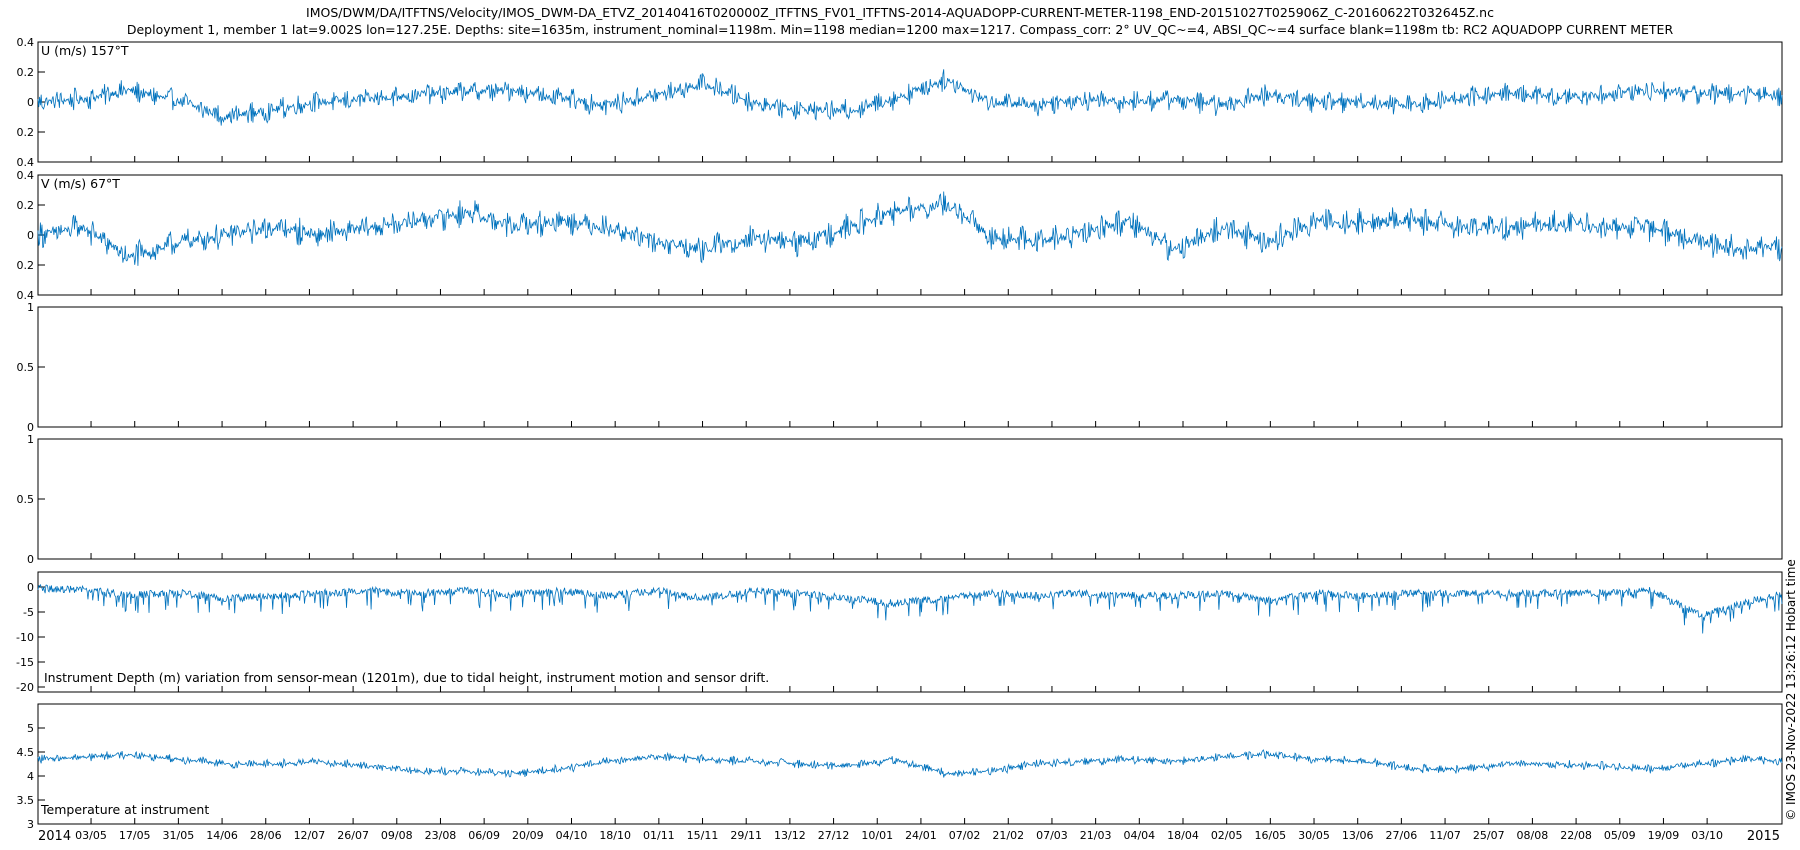  What do you see at coordinates (1445, 835) in the screenshot?
I see `xtick-label-31: 11/07` at bounding box center [1445, 835].